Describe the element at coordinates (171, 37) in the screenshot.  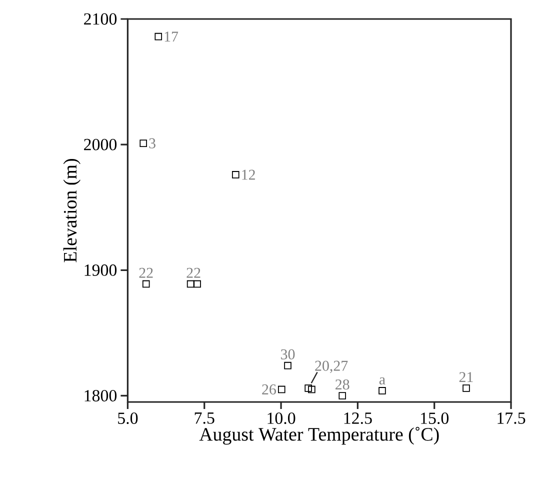
I see `annotation: 17` at that location.